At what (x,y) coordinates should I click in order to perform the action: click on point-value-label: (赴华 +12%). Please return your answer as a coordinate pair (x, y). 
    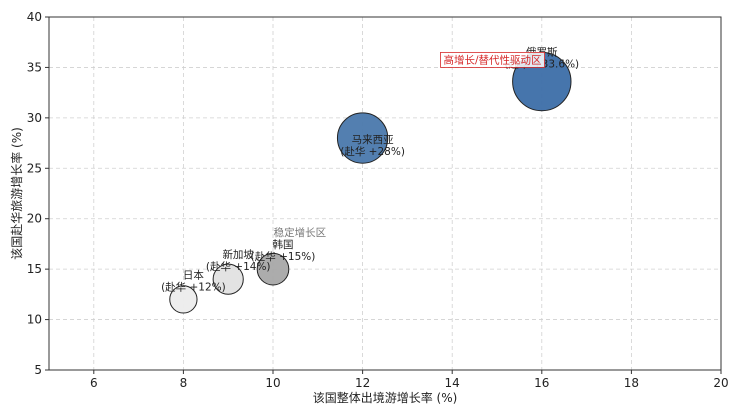
    Looking at the image, I should click on (193, 286).